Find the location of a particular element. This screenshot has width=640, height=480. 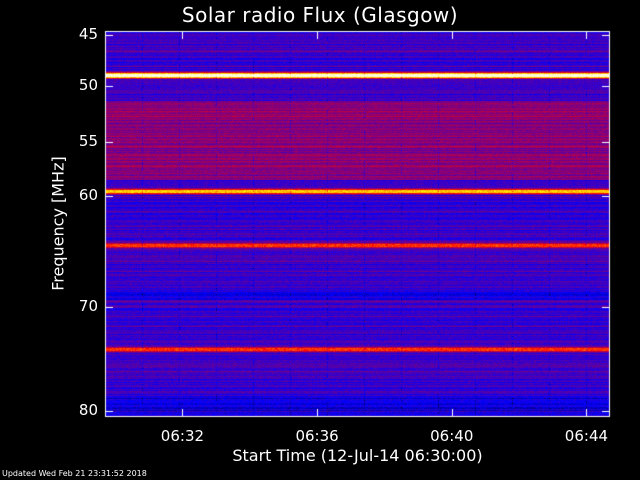

updated-timestamp: Updated Wed Feb 21 23:31:52 2018 is located at coordinates (74, 473).